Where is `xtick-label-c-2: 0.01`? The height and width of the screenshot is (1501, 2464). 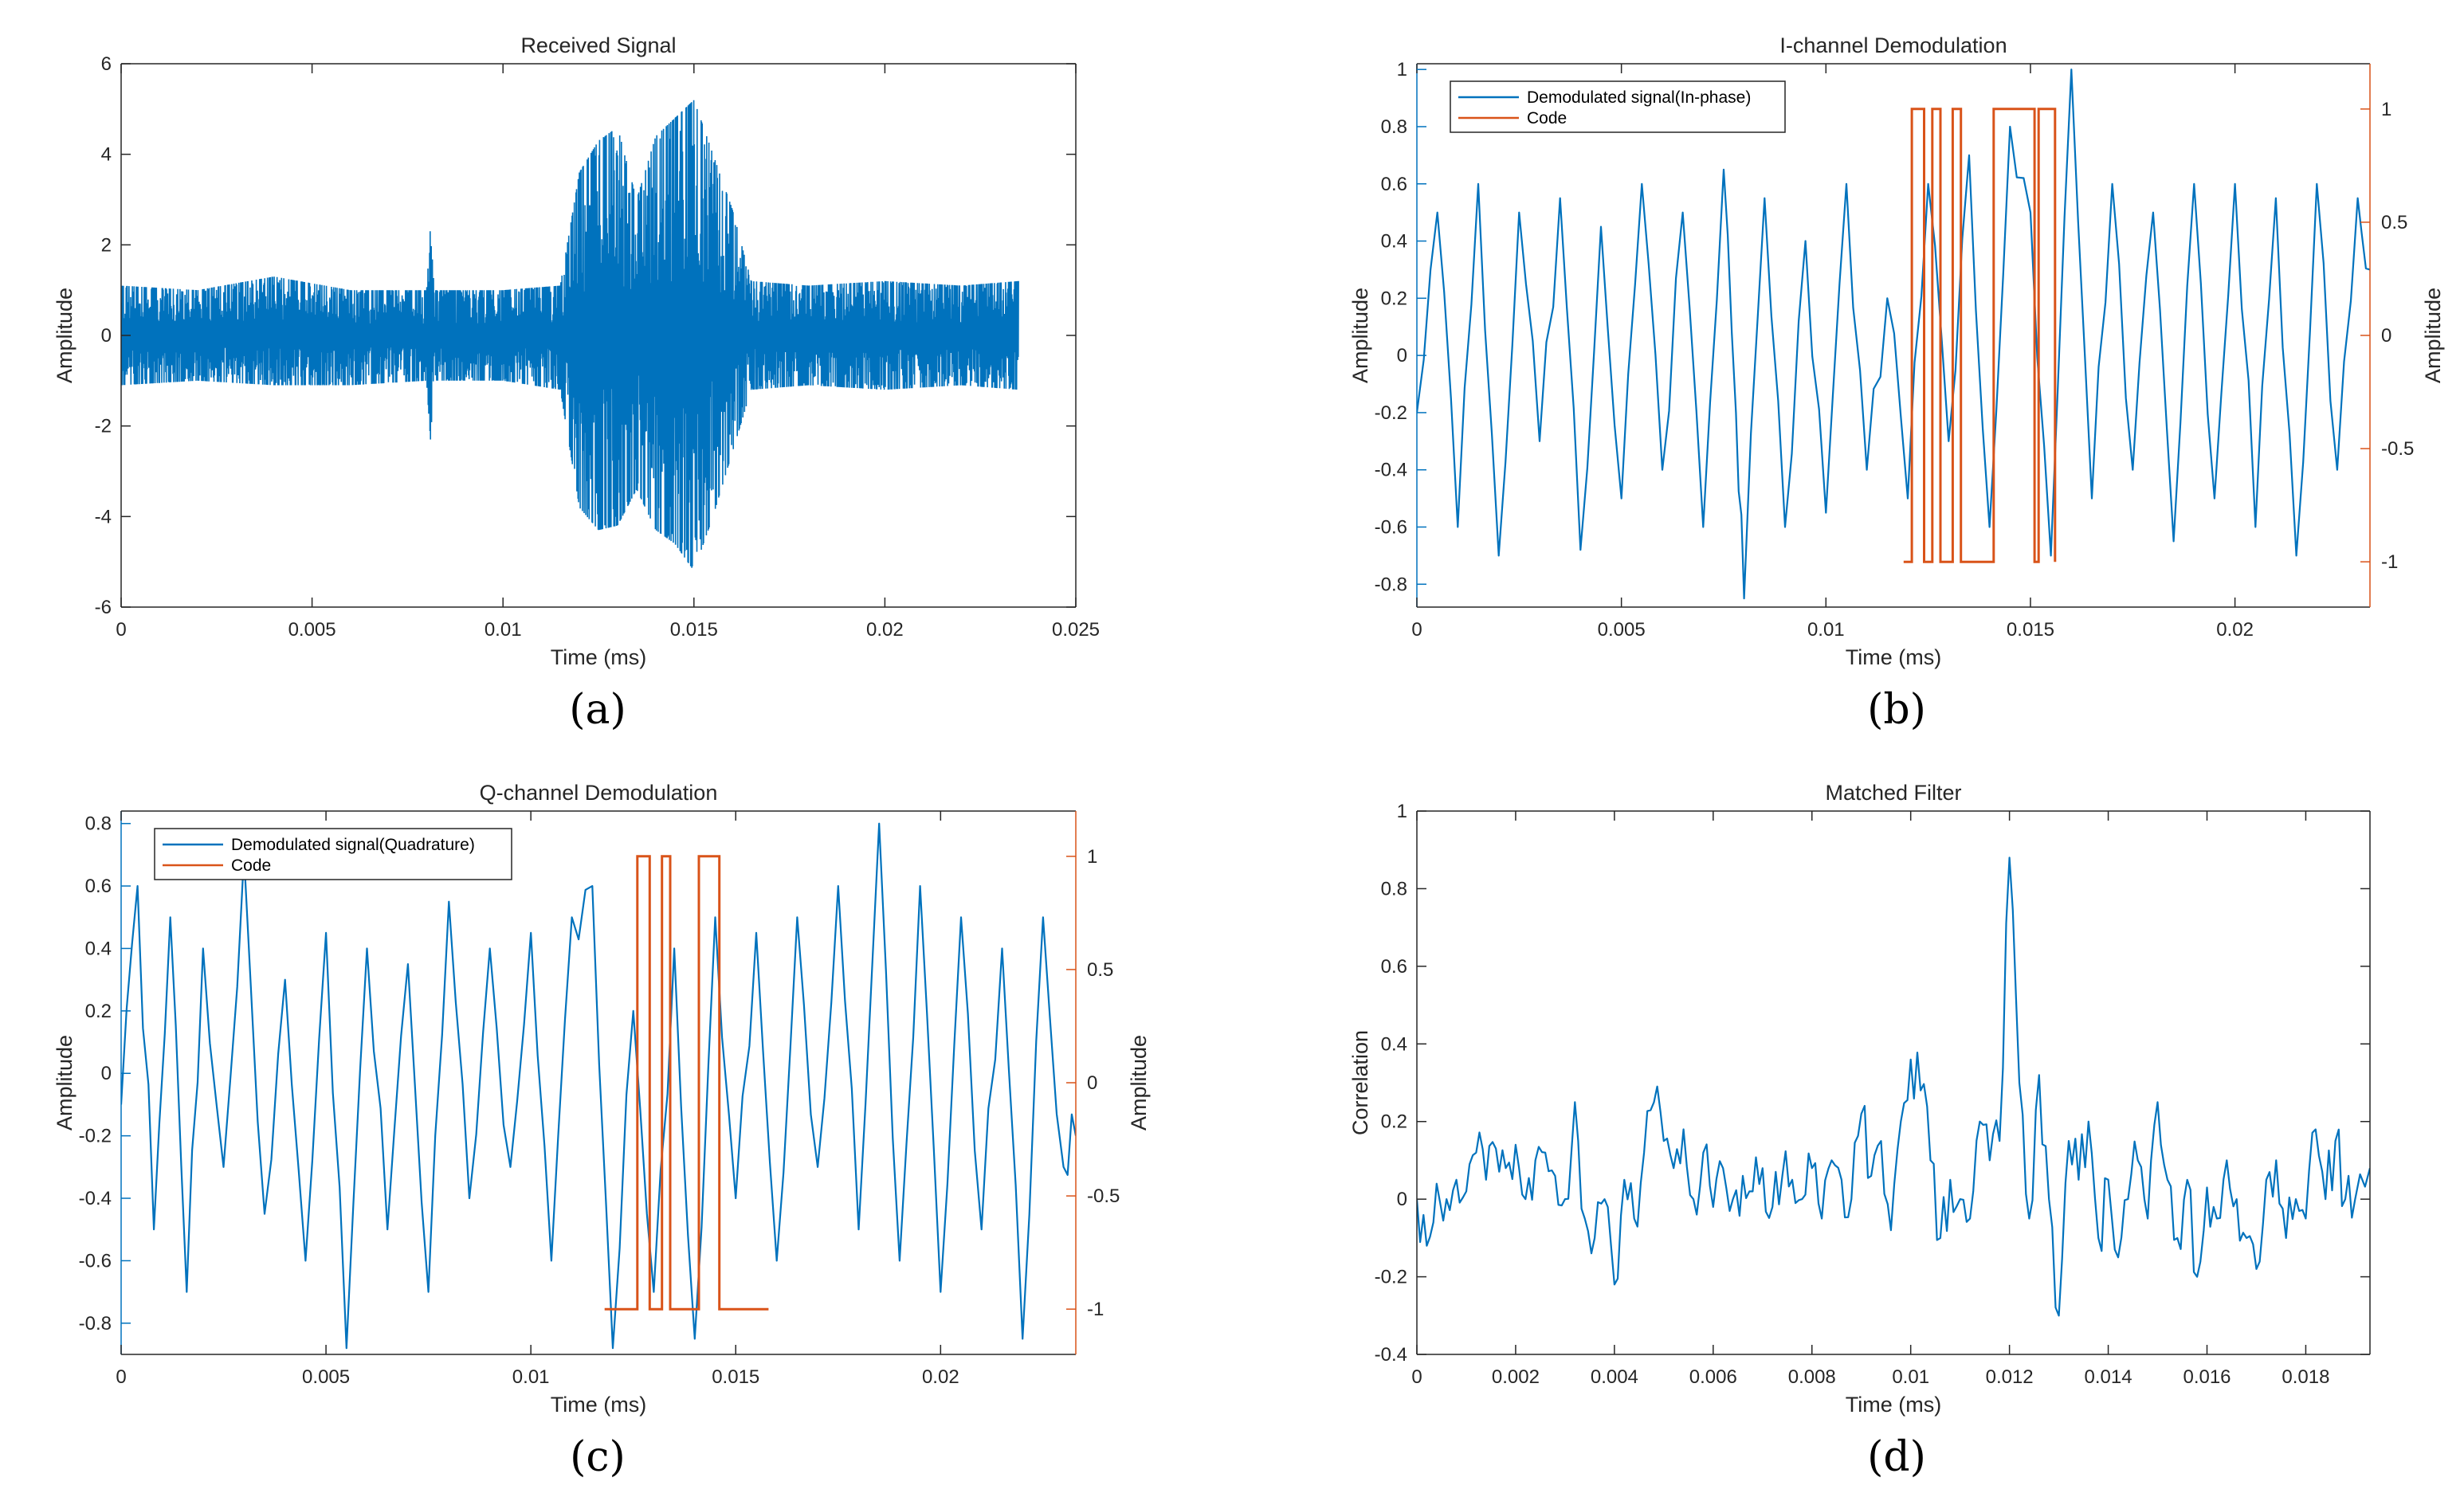 xtick-label-c-2: 0.01 is located at coordinates (531, 1377).